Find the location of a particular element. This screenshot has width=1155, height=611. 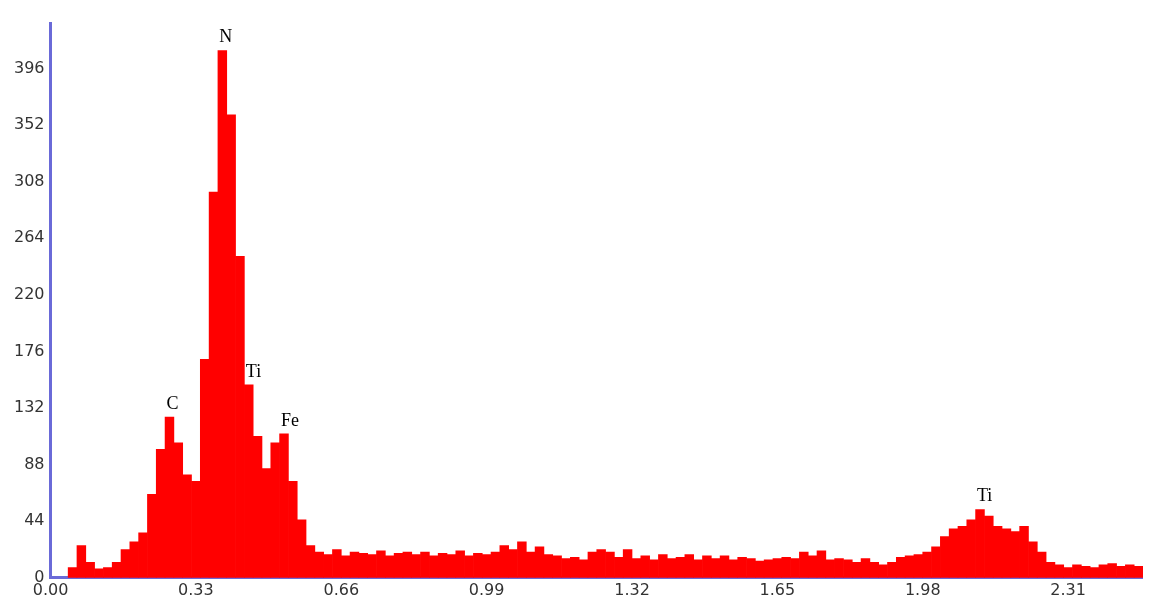

x-tick-label: 1.98 is located at coordinates (922, 589).